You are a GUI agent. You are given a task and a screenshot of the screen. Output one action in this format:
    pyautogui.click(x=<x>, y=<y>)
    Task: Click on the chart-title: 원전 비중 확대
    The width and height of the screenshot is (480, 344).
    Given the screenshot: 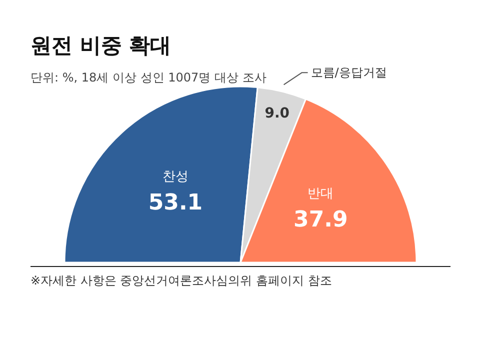 What is the action you would take?
    pyautogui.click(x=101, y=46)
    